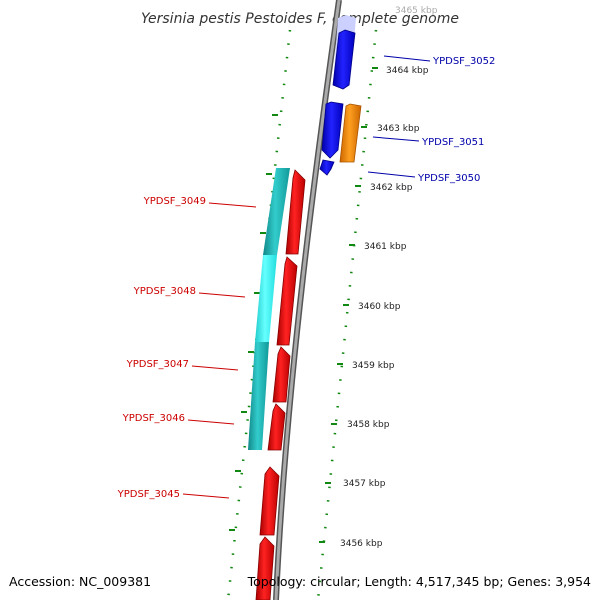  What do you see at coordinates (340, 95) in the screenshot?
I see `forward-gene-arrows` at bounding box center [340, 95].